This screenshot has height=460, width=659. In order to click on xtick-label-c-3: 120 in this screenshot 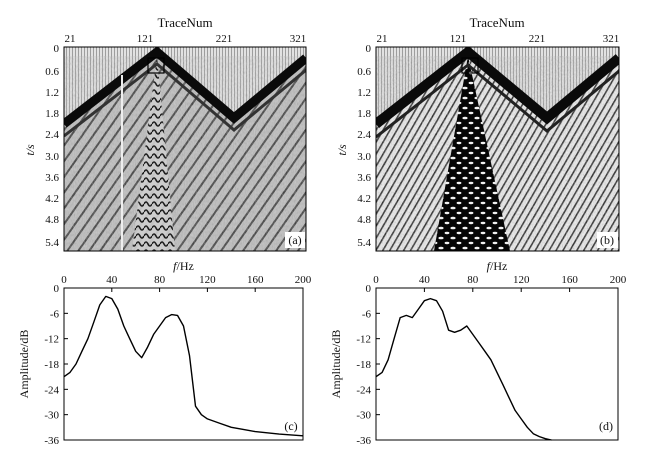, I will do `click(207, 280)`.